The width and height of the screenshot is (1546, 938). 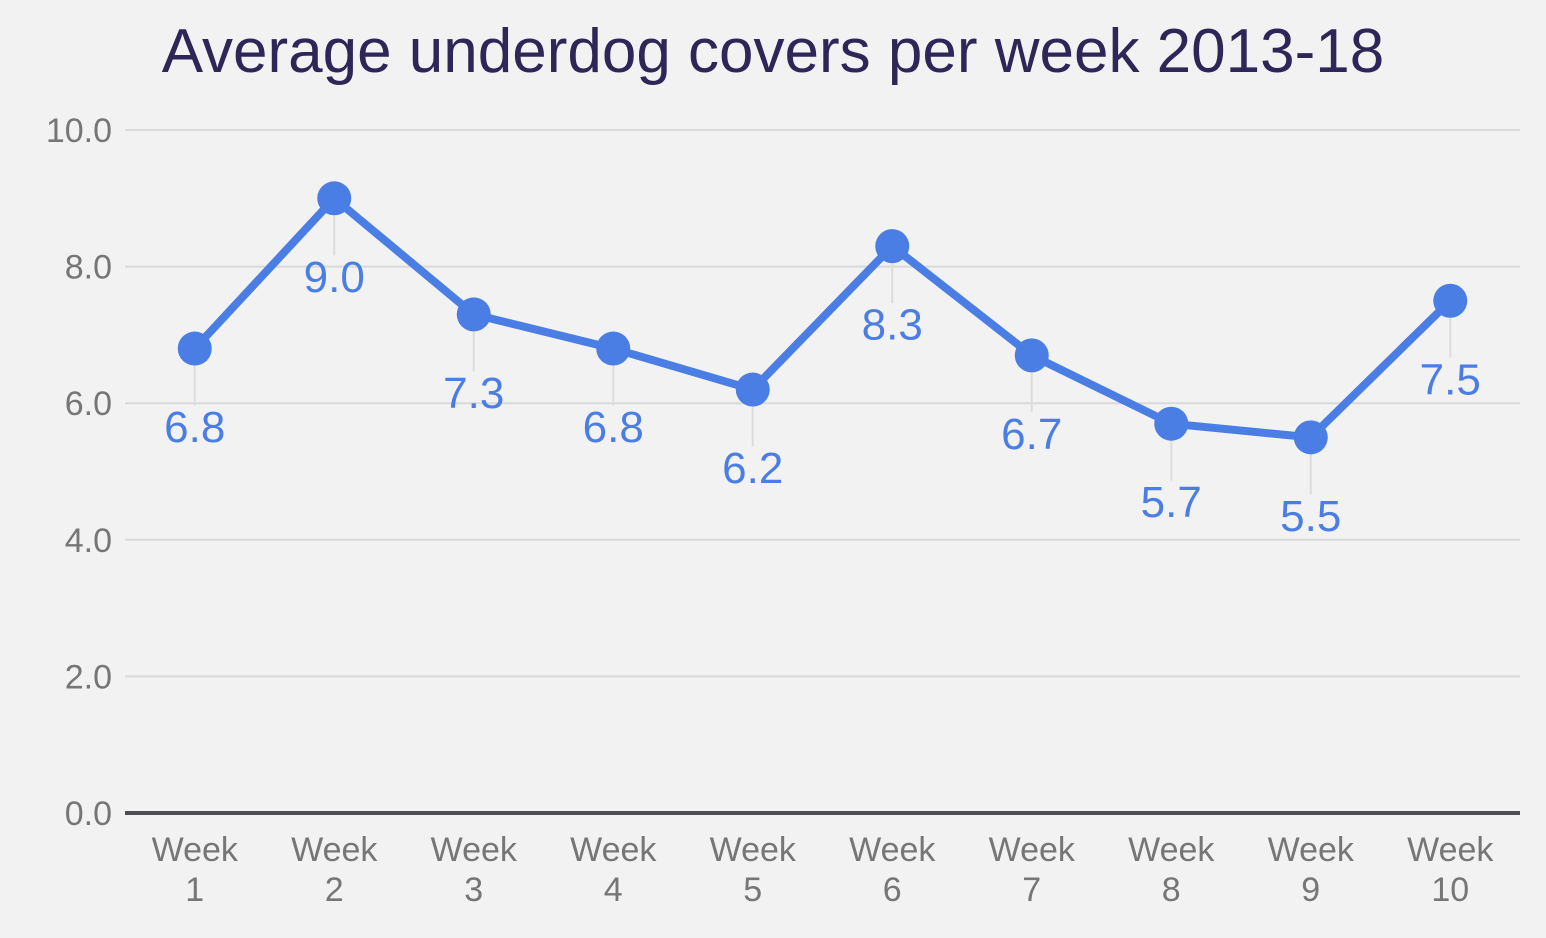 What do you see at coordinates (1310, 890) in the screenshot?
I see `x-axis-tick-label: 9` at bounding box center [1310, 890].